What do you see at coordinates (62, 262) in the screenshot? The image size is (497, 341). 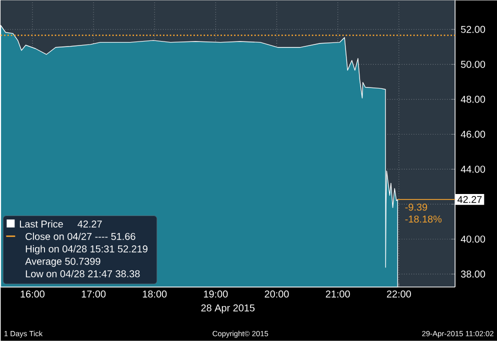 I see `annotation: Average 50.7399` at bounding box center [62, 262].